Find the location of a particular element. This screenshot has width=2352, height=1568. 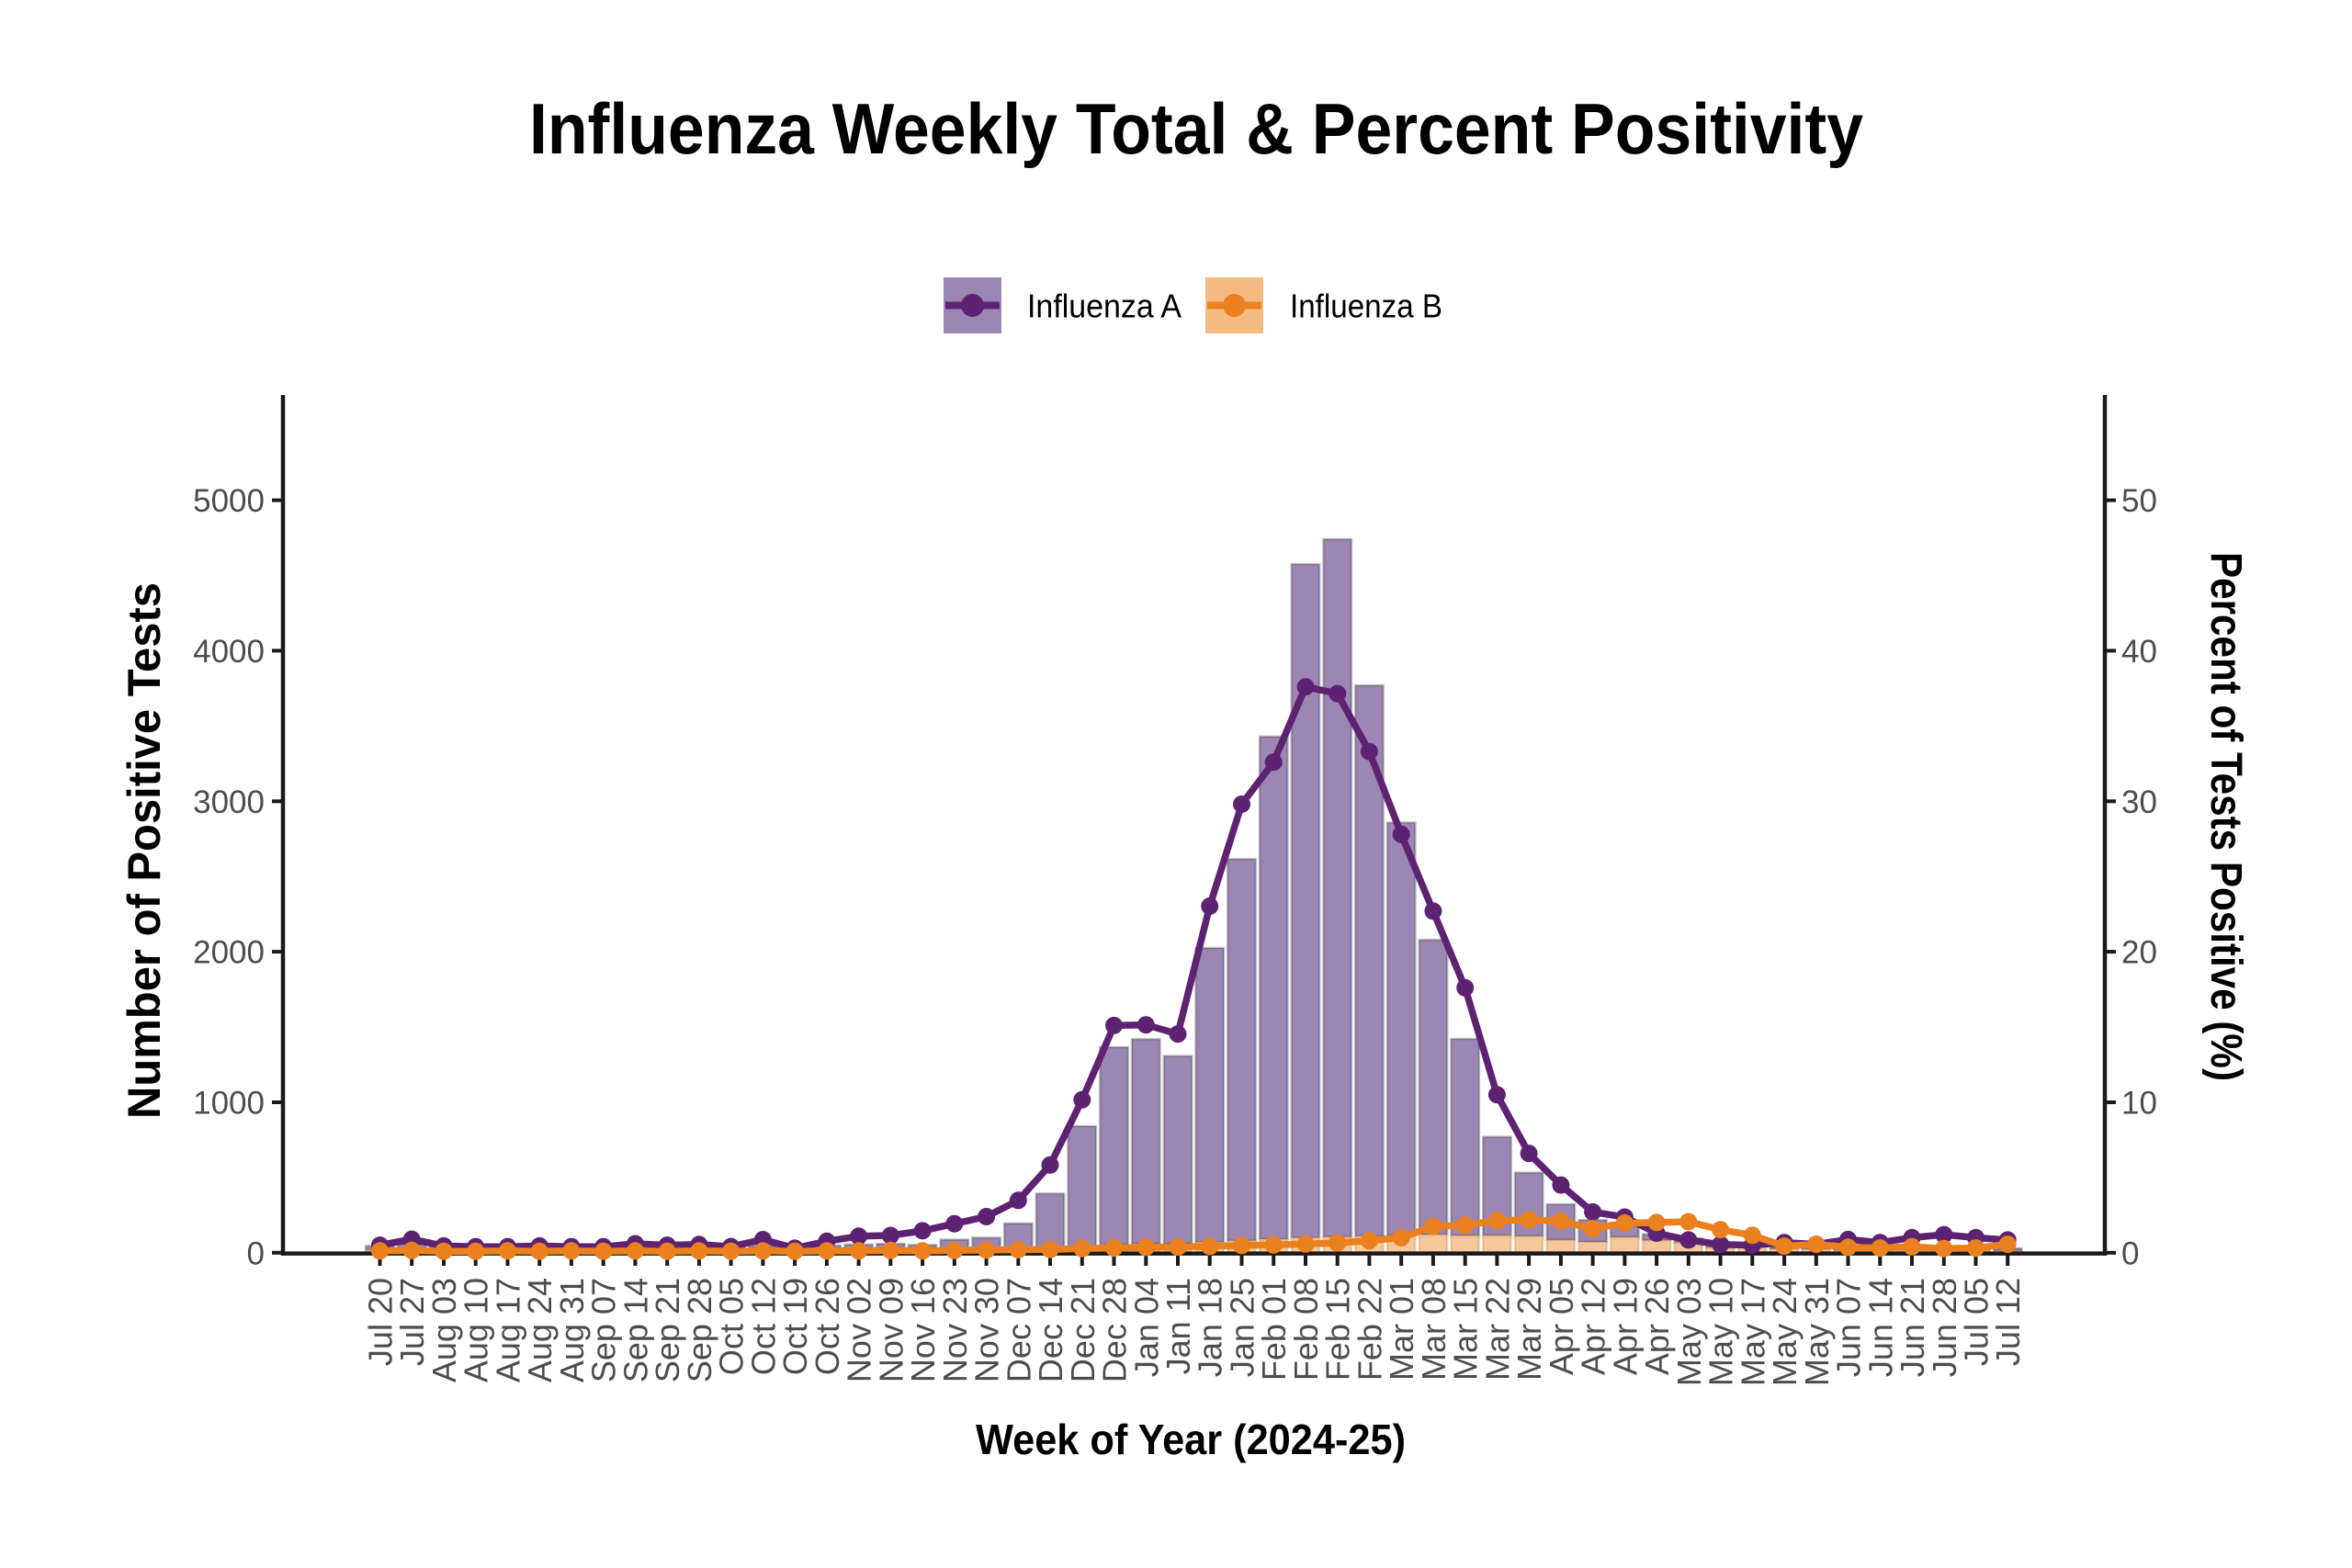

svg-text: Apr 19 is located at coordinates (1625, 1326).